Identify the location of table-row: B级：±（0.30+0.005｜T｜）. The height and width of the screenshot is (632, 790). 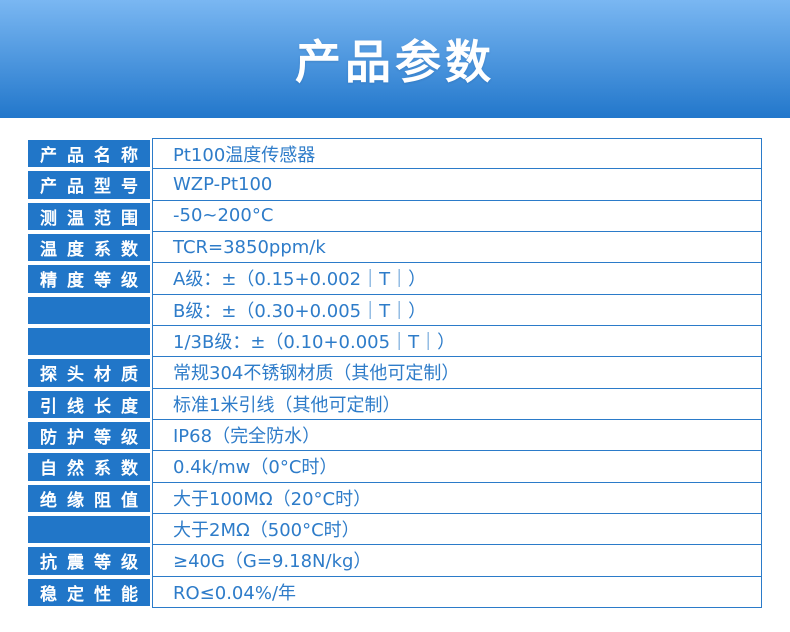
(395, 310).